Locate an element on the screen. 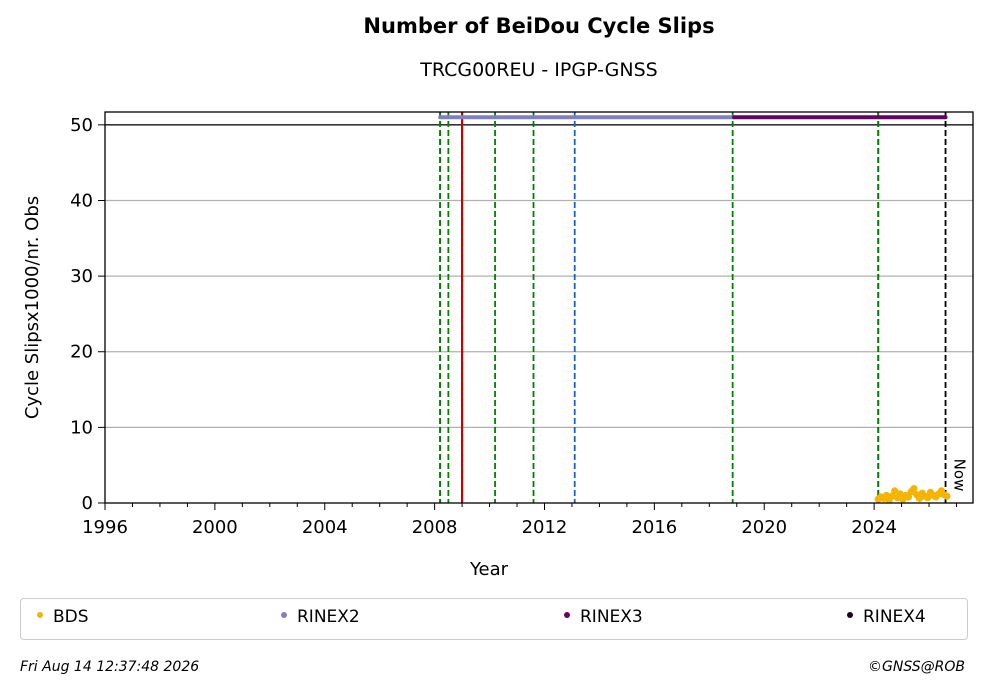  chart-title: Number of BeiDou Cycle Slips is located at coordinates (539, 26).